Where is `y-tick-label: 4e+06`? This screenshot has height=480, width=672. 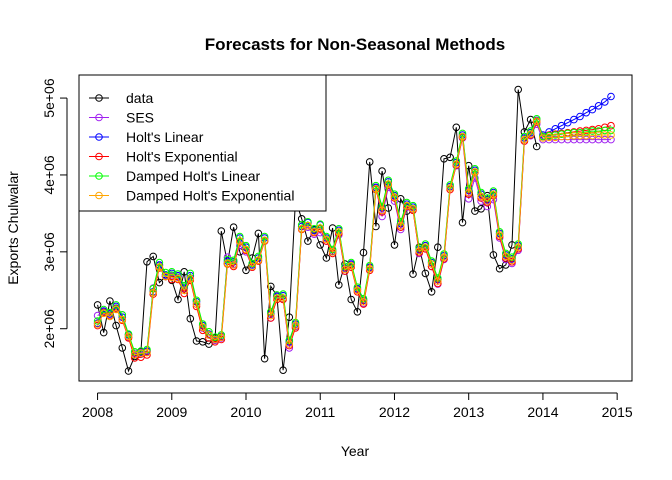
y-tick-label: 4e+06 is located at coordinates (49, 175).